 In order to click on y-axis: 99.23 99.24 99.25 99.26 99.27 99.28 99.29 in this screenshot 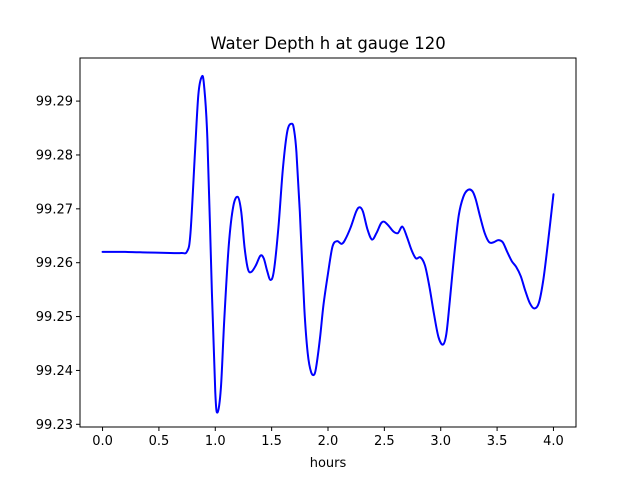, I will do `click(58, 264)`.